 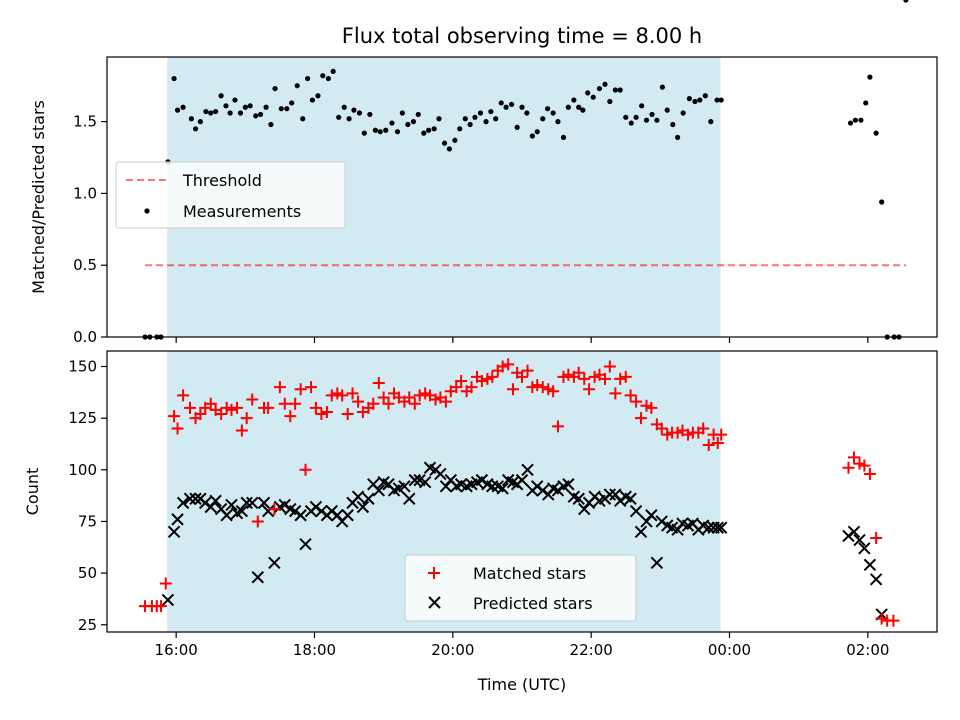 I want to click on bottom-legend-box, so click(x=520, y=588).